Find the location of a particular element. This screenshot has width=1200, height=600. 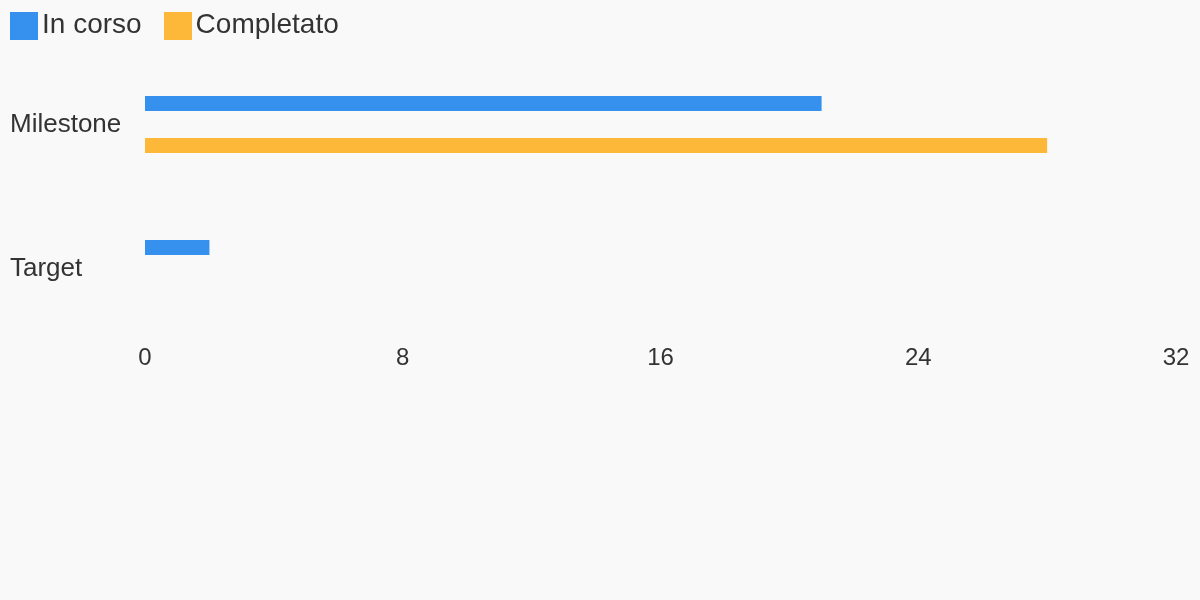

x-tick-label: 8 is located at coordinates (403, 357).